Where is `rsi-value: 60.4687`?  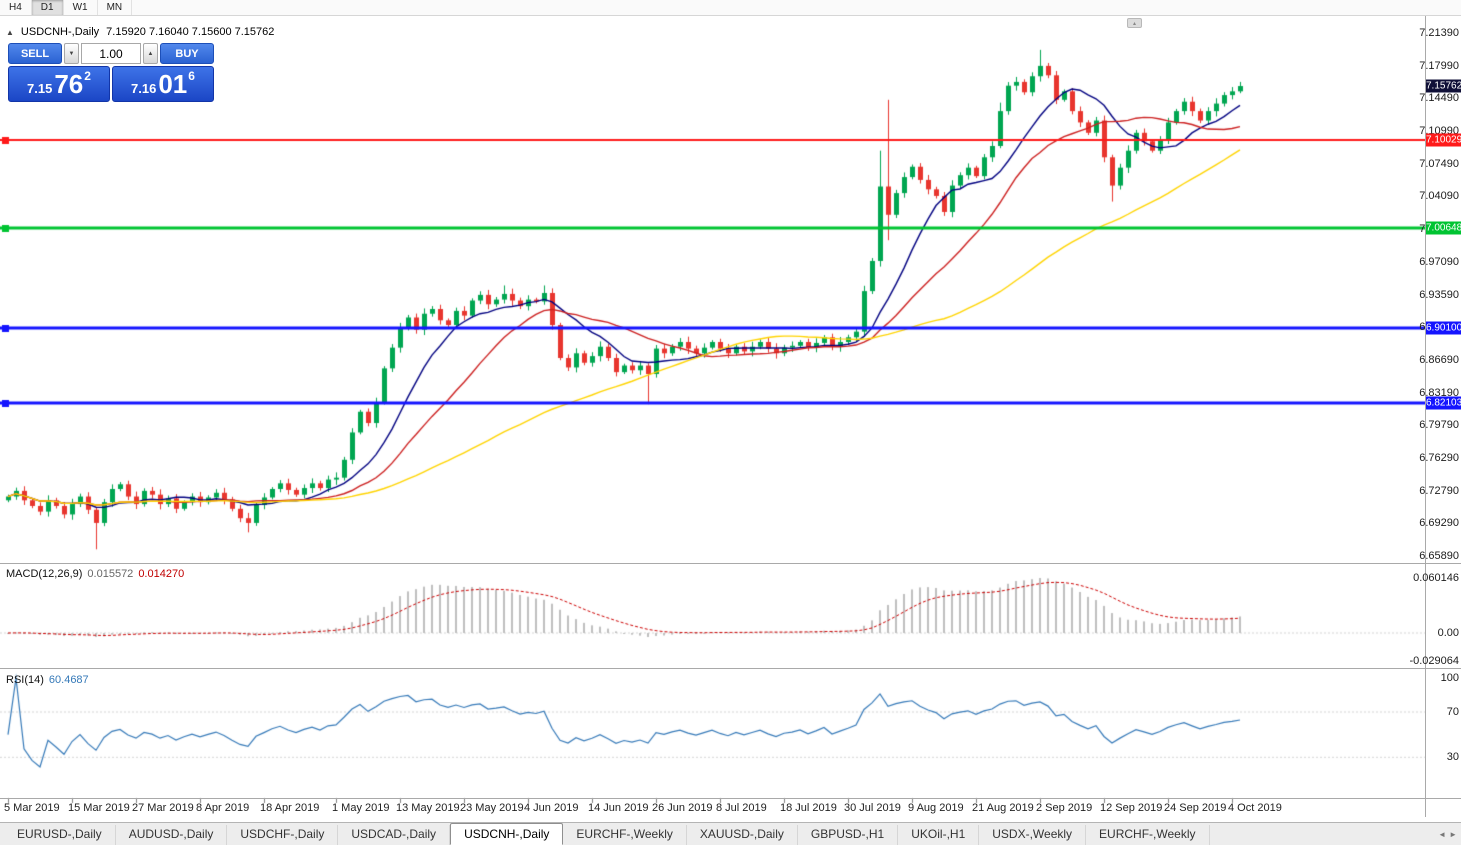
rsi-value: 60.4687 is located at coordinates (68, 680).